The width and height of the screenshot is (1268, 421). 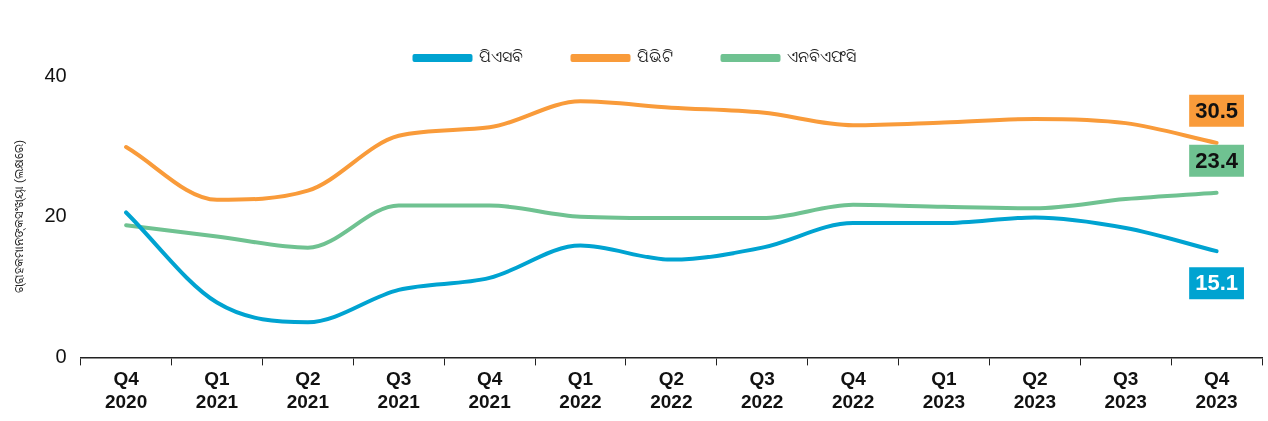 I want to click on x-tick-label: Q1 2021, so click(x=217, y=390).